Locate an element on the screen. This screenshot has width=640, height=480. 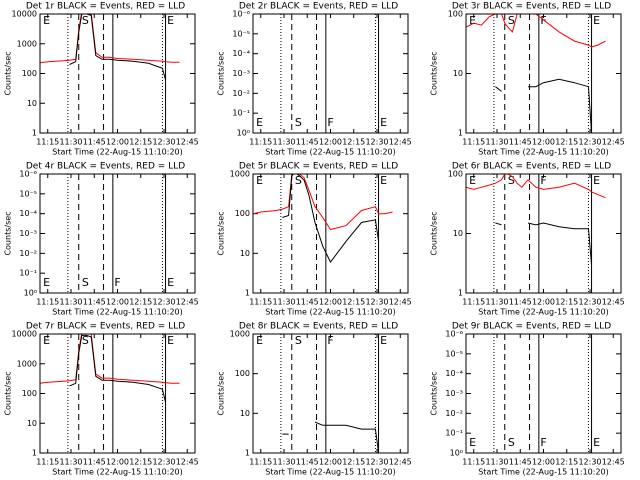
y-tick-label: 10000 is located at coordinates (24, 14).